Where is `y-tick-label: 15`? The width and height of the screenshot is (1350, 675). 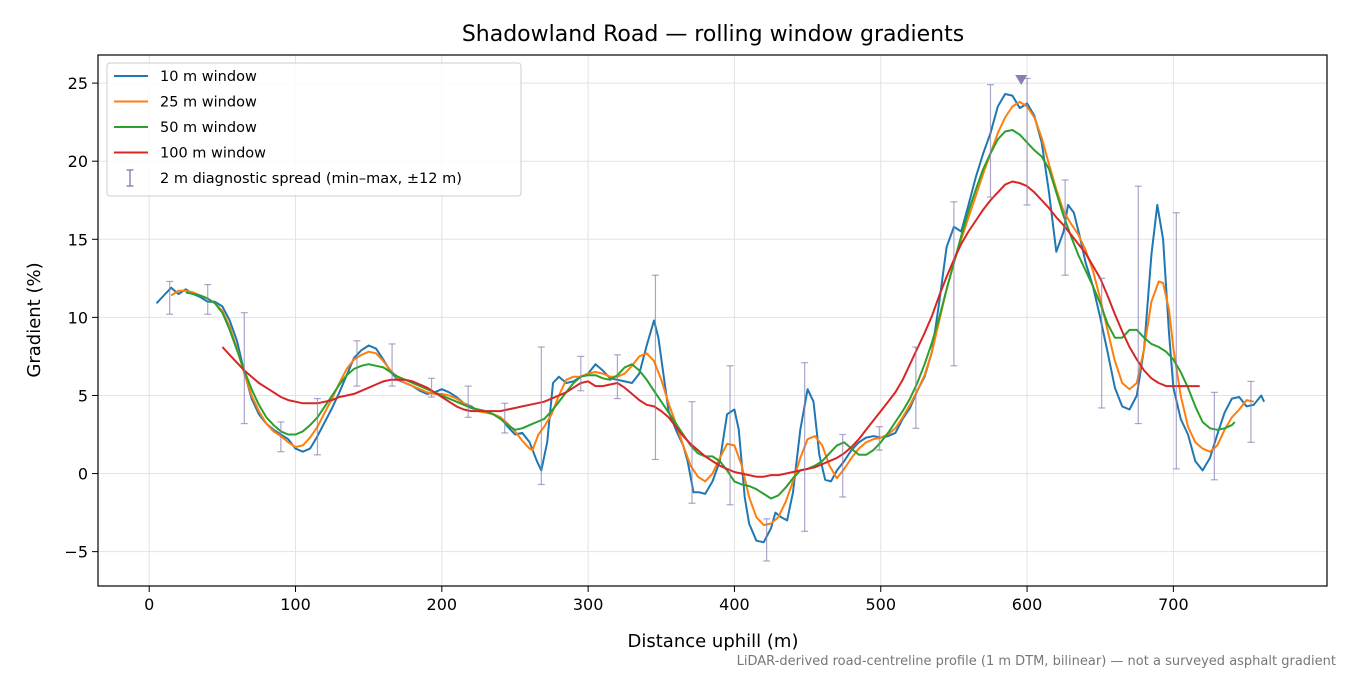 y-tick-label: 15 is located at coordinates (78, 239).